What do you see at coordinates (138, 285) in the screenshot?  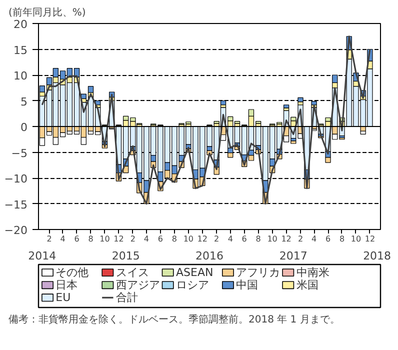 I see `legend-label: 西アジア` at bounding box center [138, 285].